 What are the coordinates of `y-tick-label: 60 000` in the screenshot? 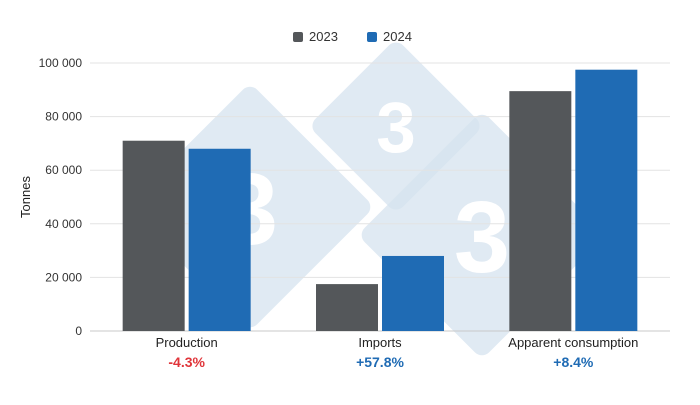 It's located at (63, 170).